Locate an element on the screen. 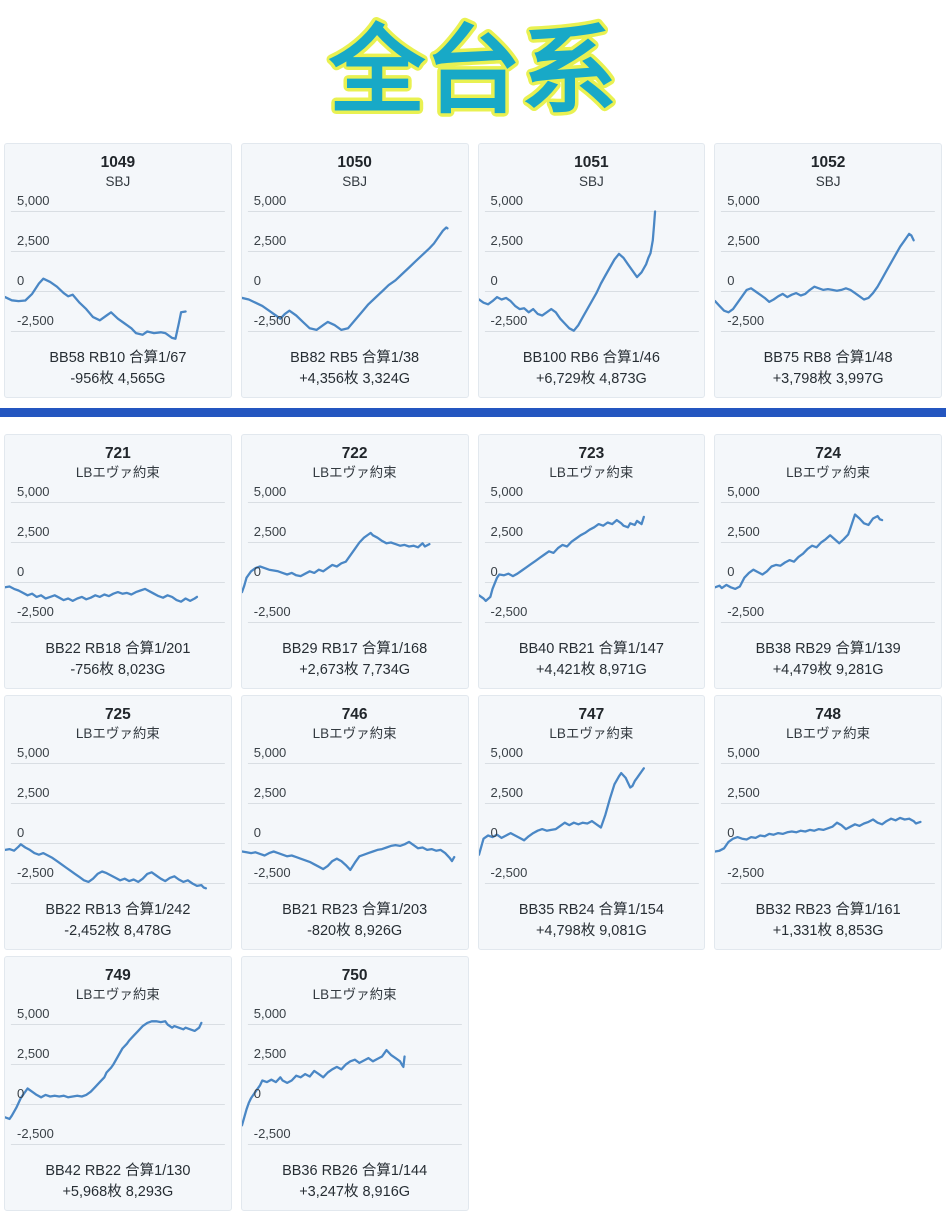  bonus-summary: BB22 RB18 合算1/201 is located at coordinates (118, 648).